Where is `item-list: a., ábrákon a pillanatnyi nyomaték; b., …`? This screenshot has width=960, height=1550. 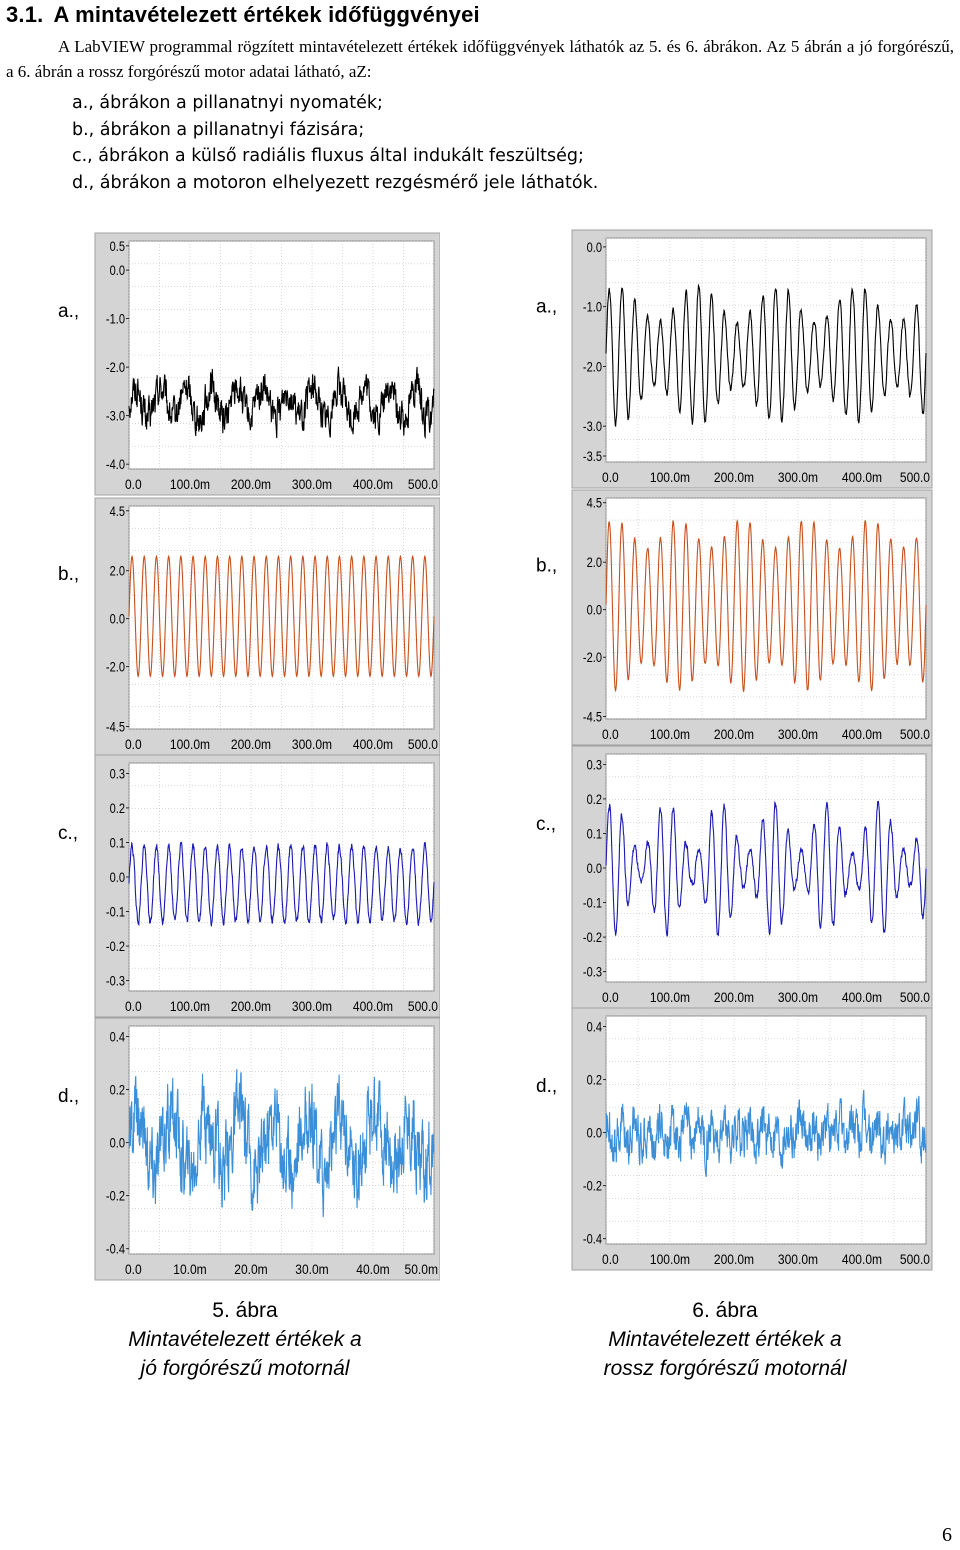 item-list: a., ábrákon a pillanatnyi nyomaték; b., … is located at coordinates (335, 143).